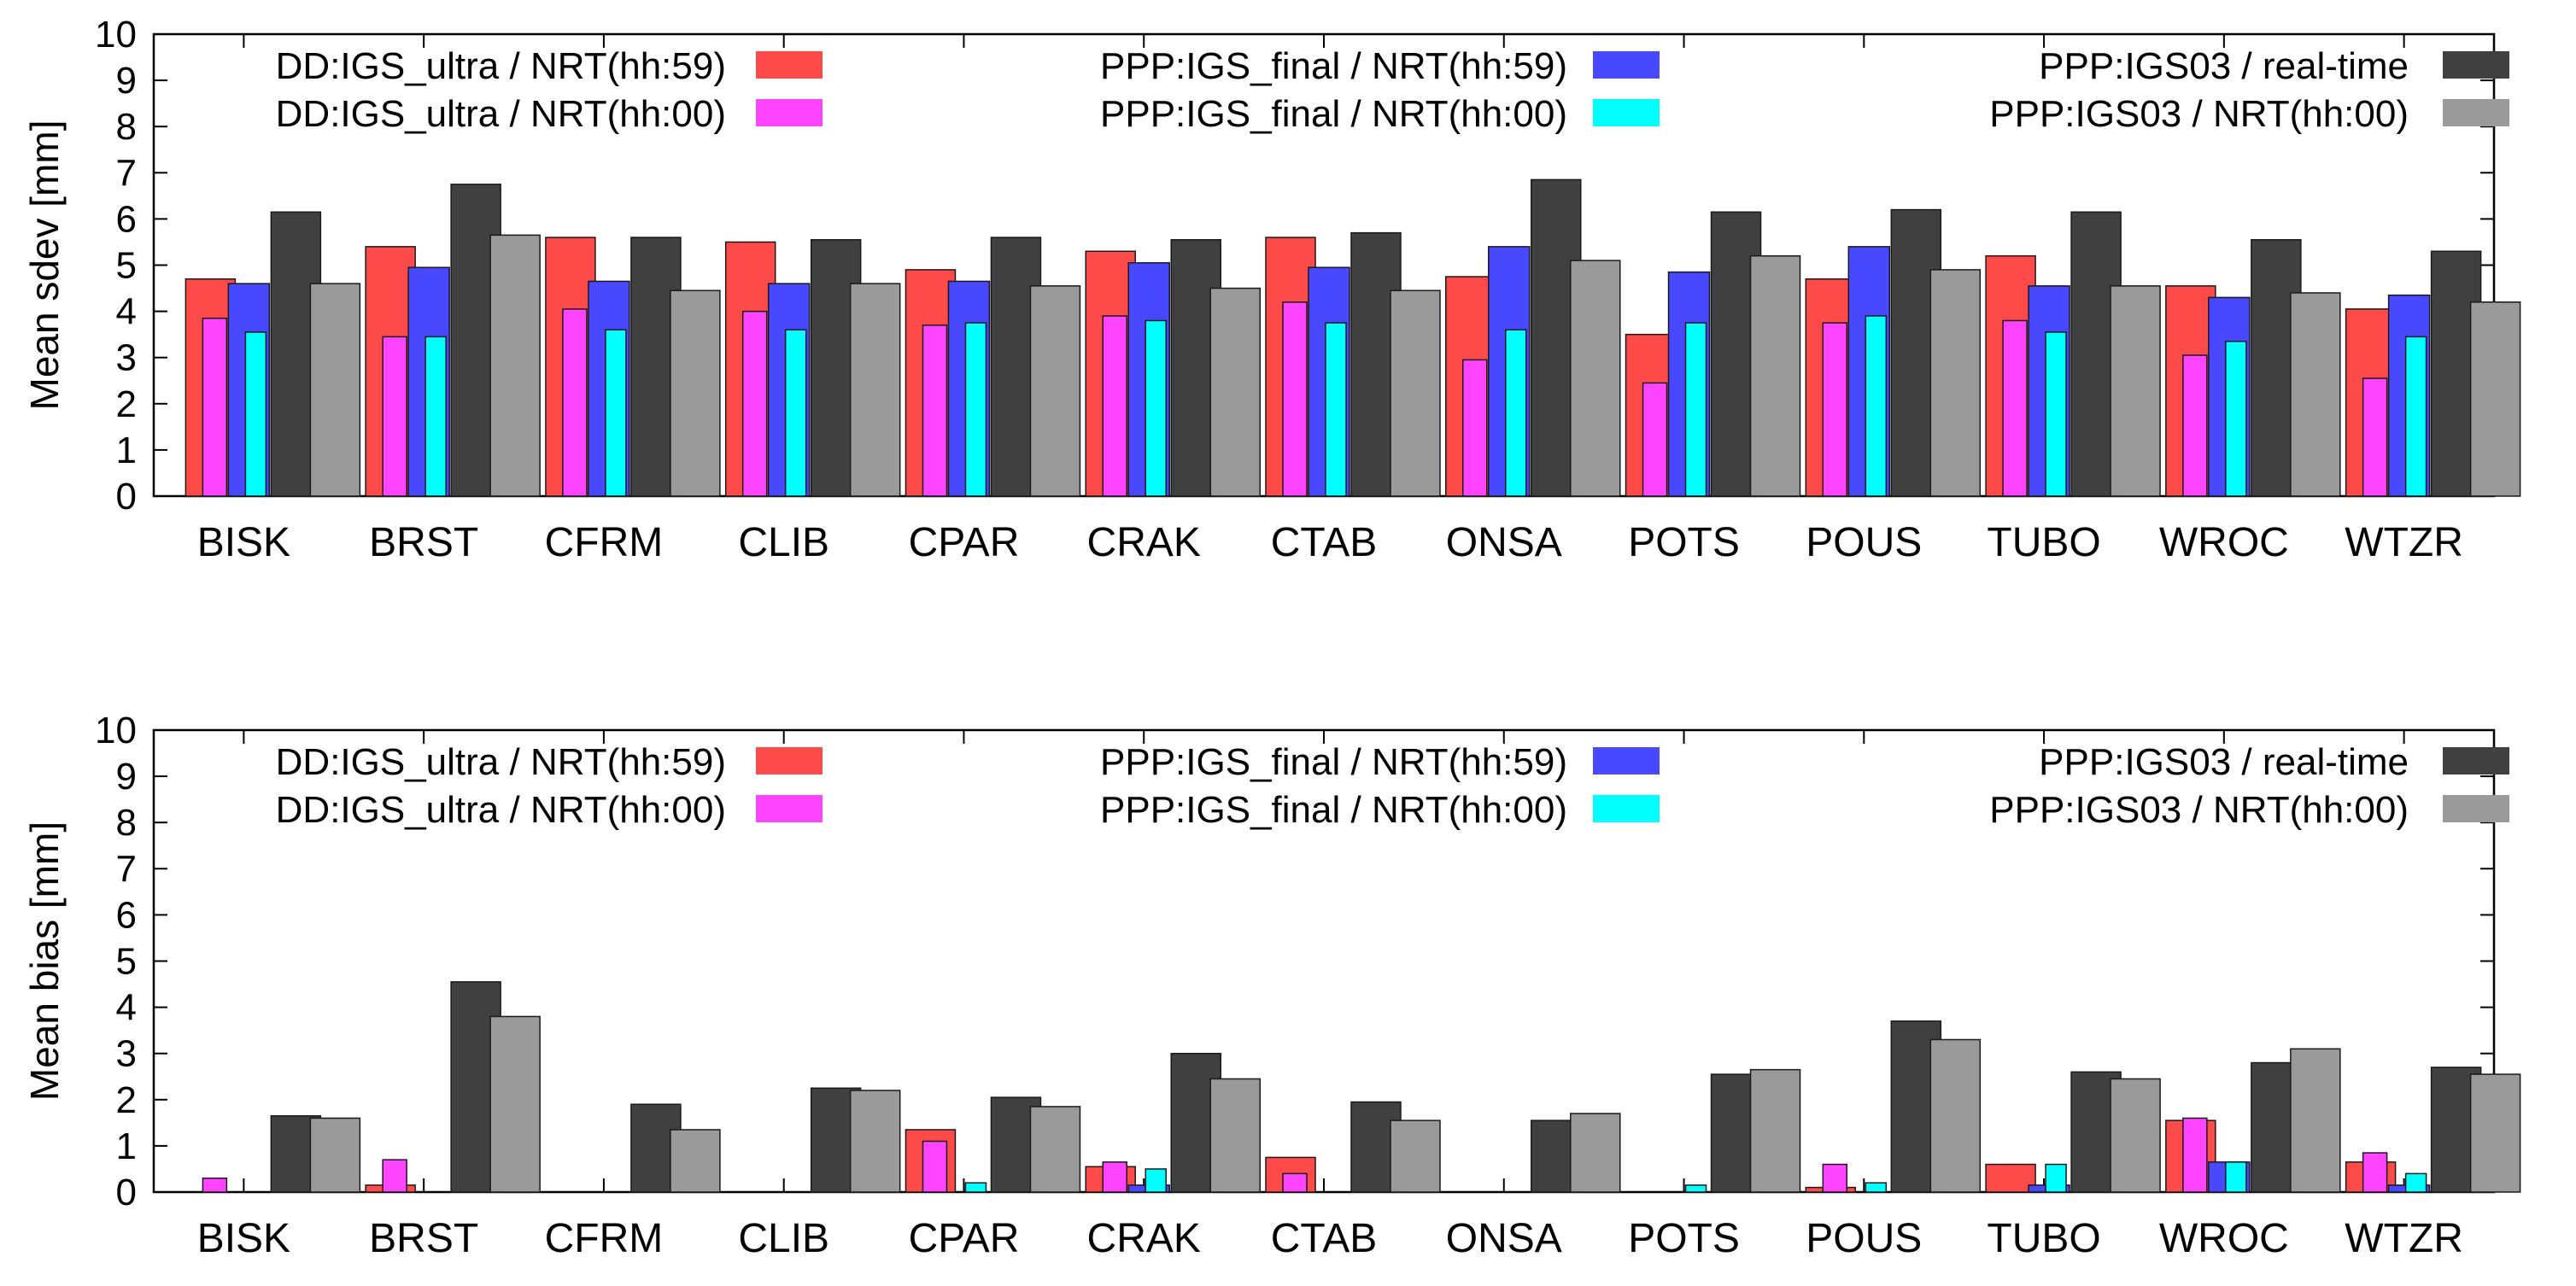  What do you see at coordinates (44, 266) in the screenshot?
I see `y-axis-label: Mean sdev [mm]` at bounding box center [44, 266].